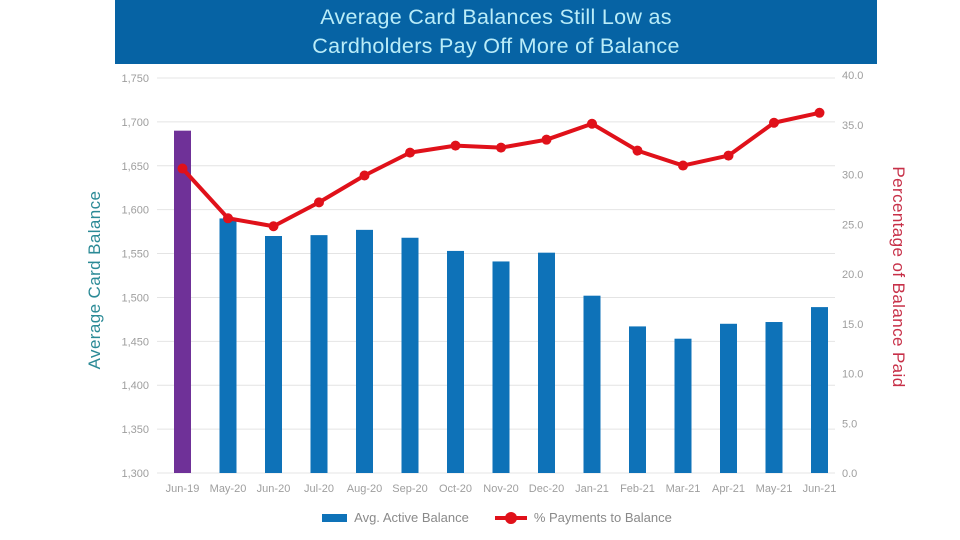 The image size is (960, 540). Describe the element at coordinates (852, 126) in the screenshot. I see `right-axis-tick-label: 35.0` at that location.